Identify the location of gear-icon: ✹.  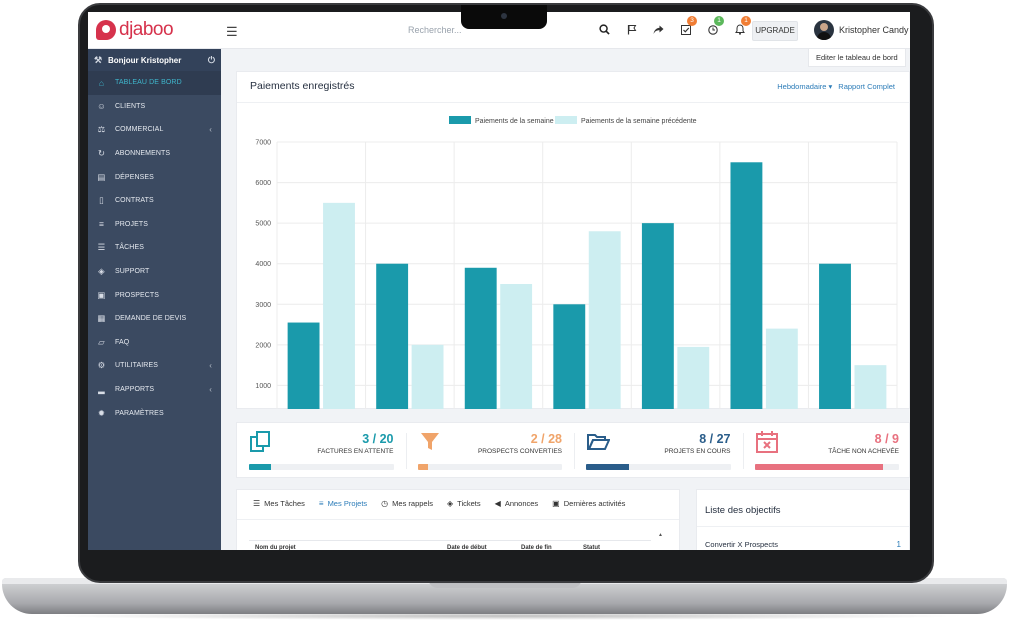
(101, 412).